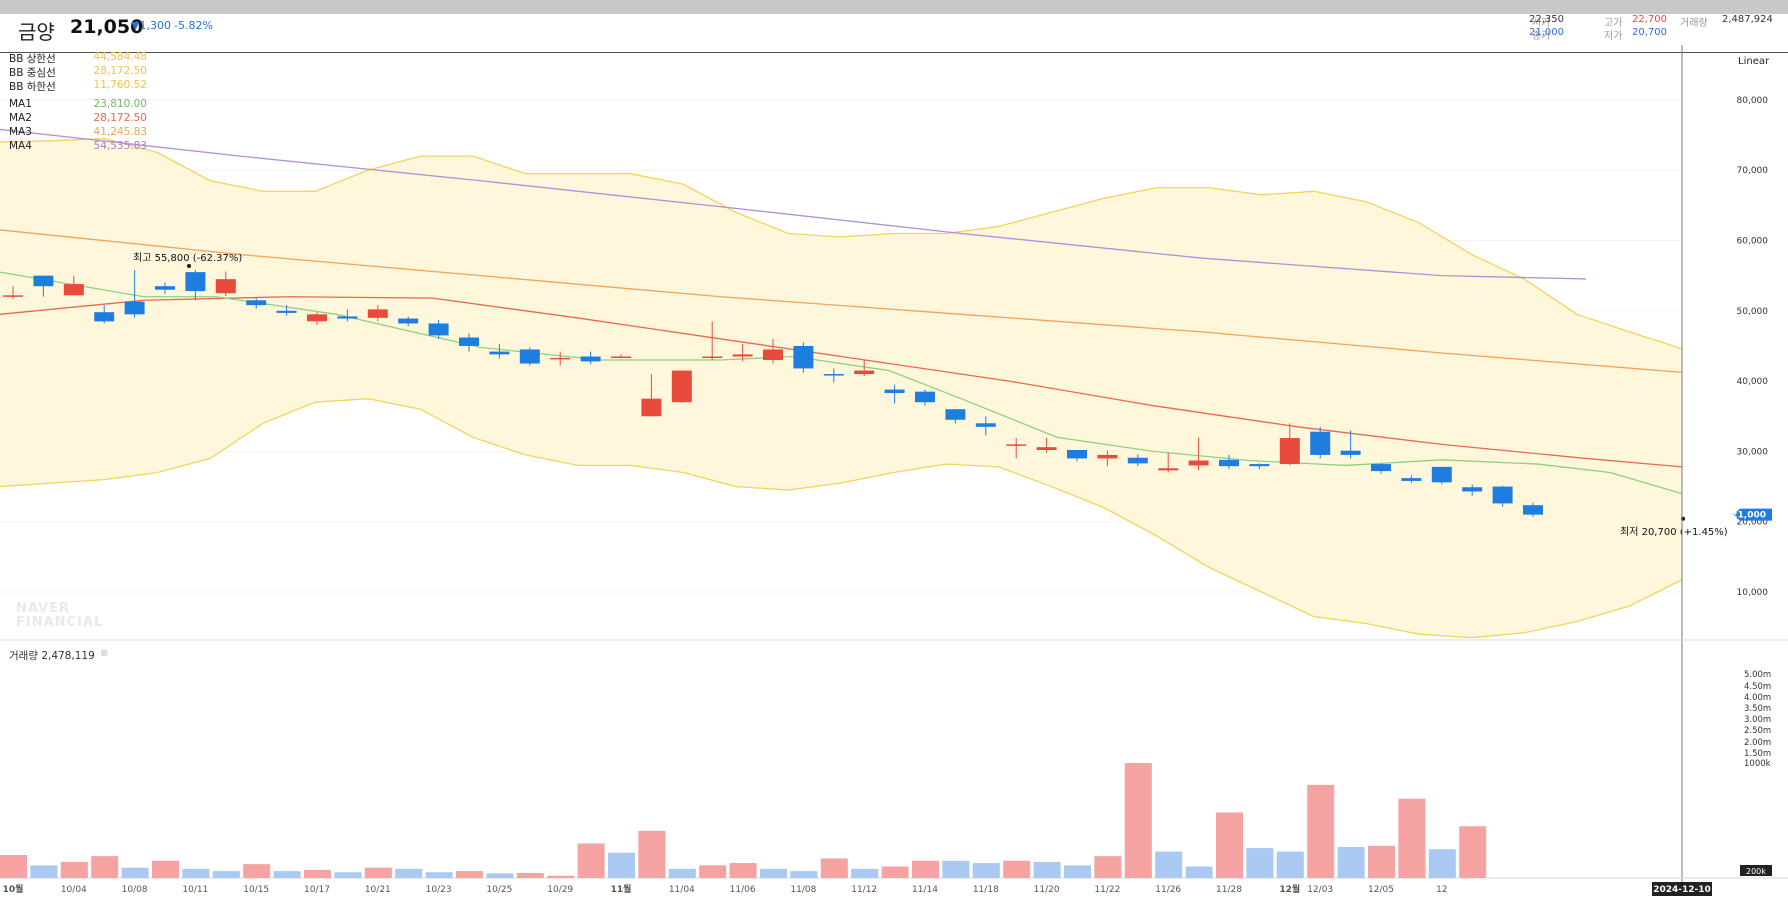 The width and height of the screenshot is (1788, 899). What do you see at coordinates (864, 890) in the screenshot?
I see `x-tick-label: 11/12` at bounding box center [864, 890].